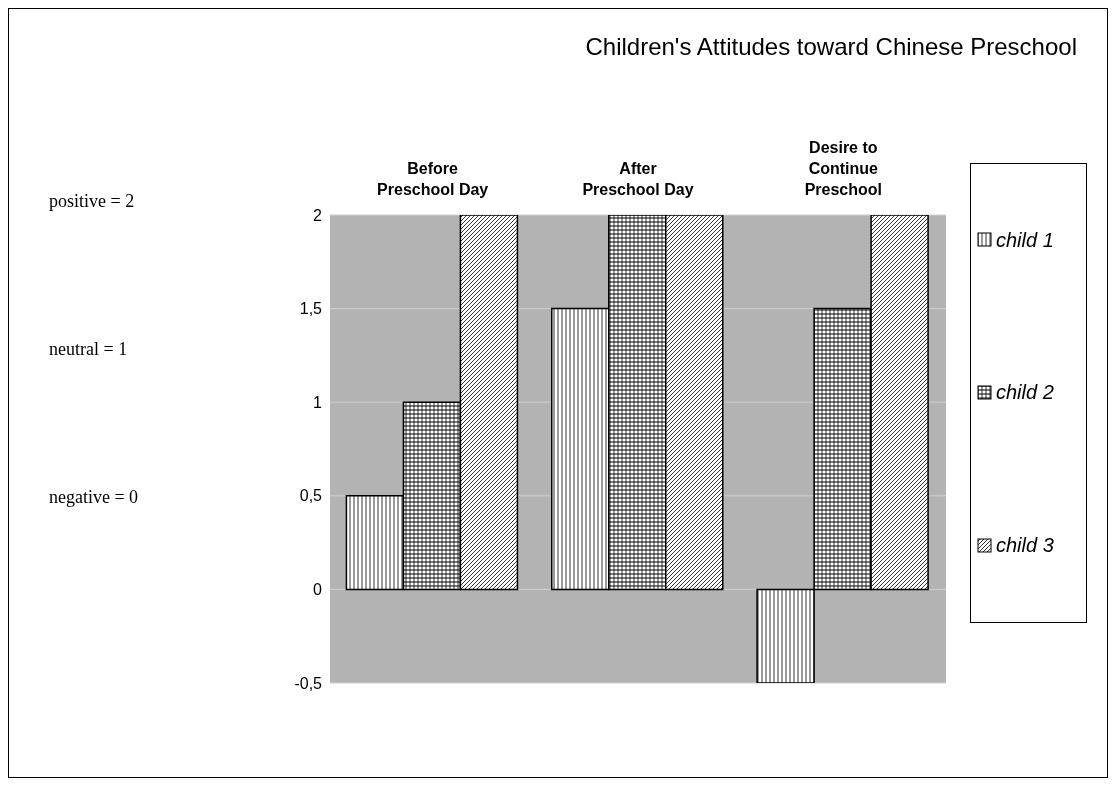  I want to click on y-tick-label: 1,5, so click(311, 309).